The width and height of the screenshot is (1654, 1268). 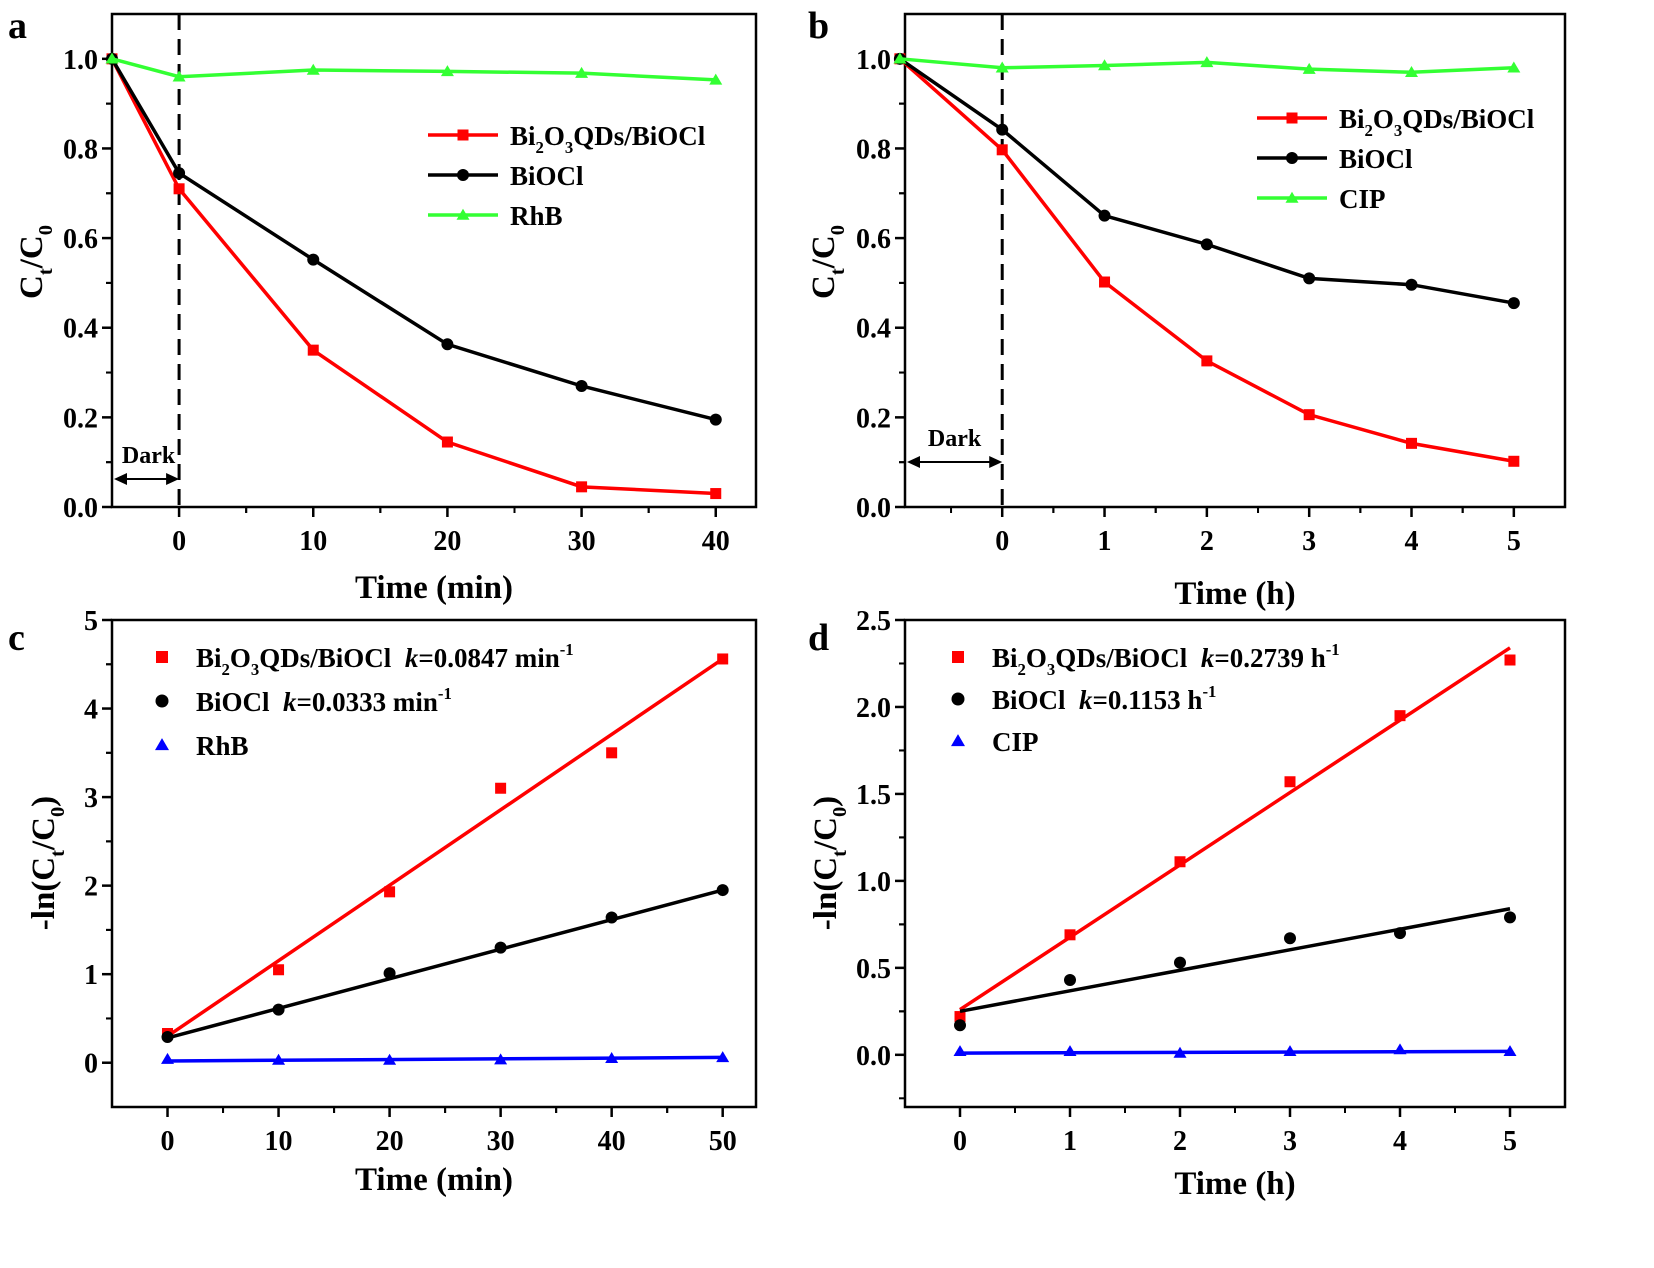 I want to click on legend-label: RhB, so click(x=222, y=746).